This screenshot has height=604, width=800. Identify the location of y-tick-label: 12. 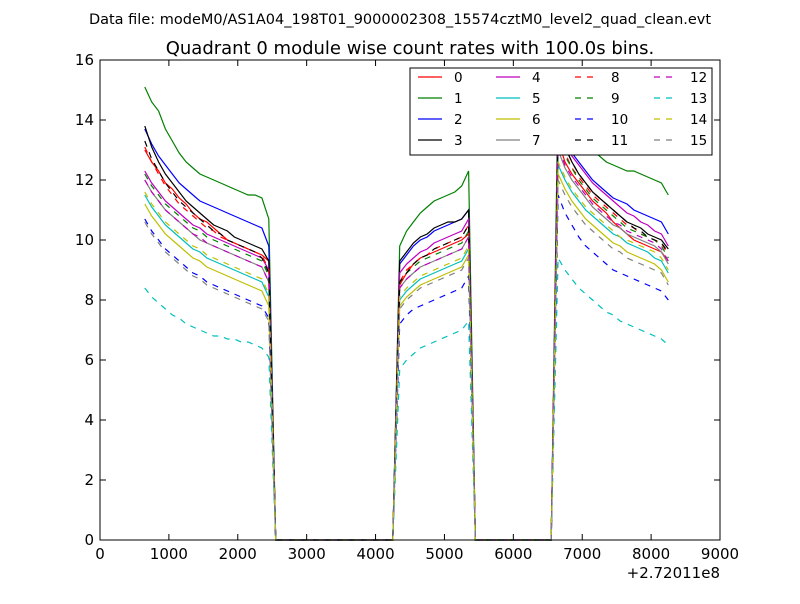
(84, 180).